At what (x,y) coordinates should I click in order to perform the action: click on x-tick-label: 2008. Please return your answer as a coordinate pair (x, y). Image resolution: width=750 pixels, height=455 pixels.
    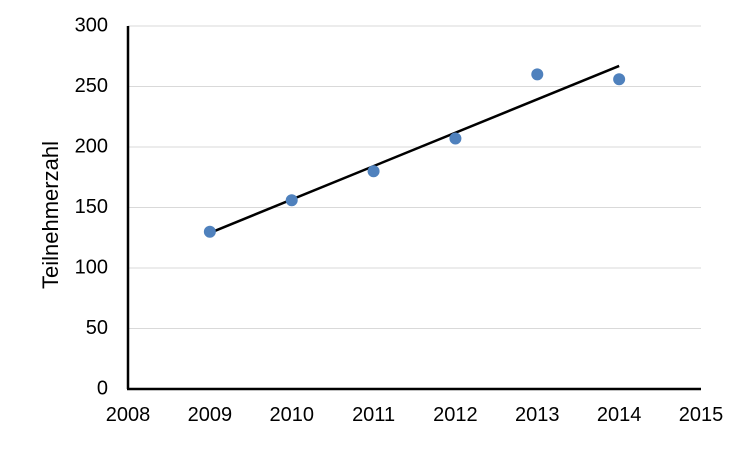
    Looking at the image, I should click on (128, 415).